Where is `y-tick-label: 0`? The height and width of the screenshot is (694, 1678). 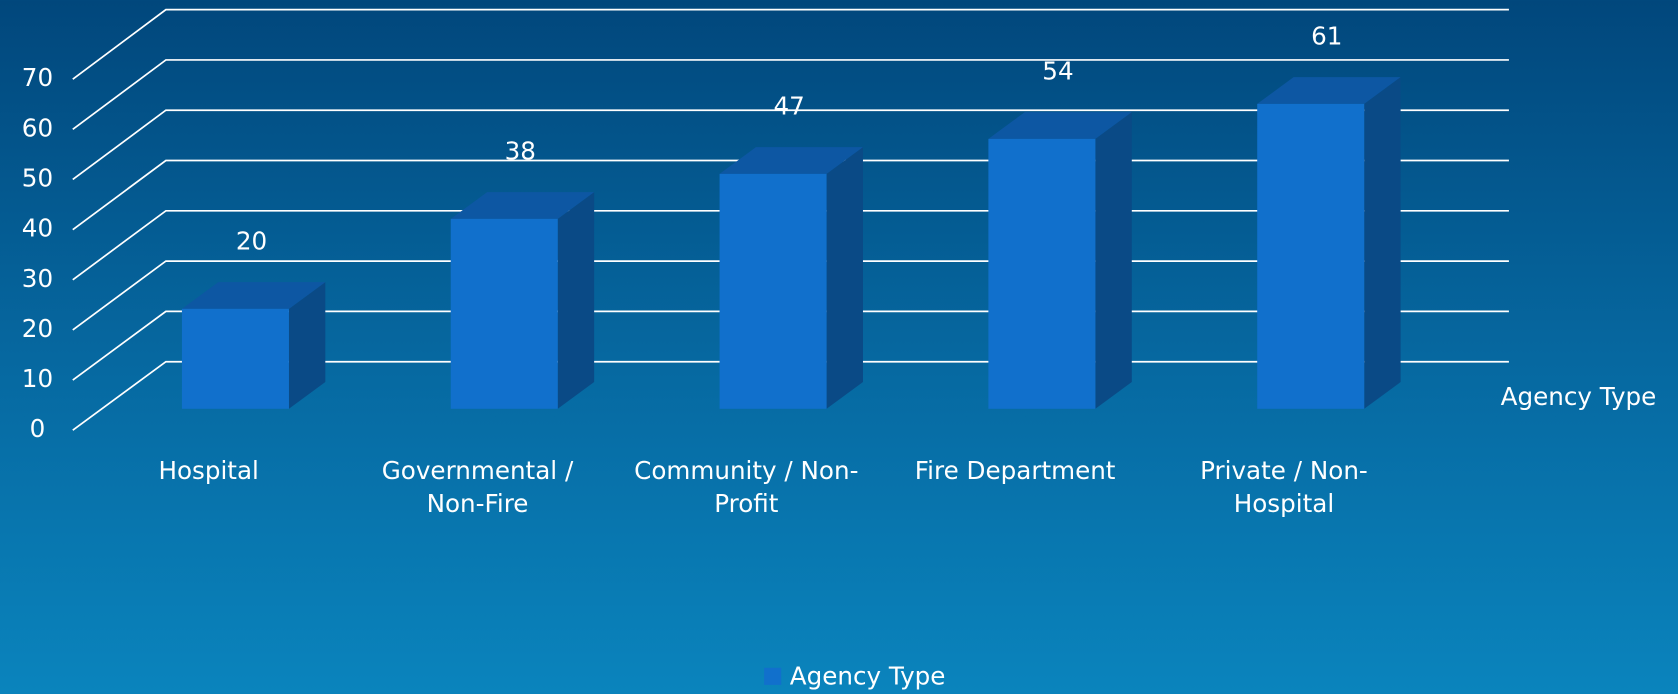
y-tick-label: 0 is located at coordinates (38, 428).